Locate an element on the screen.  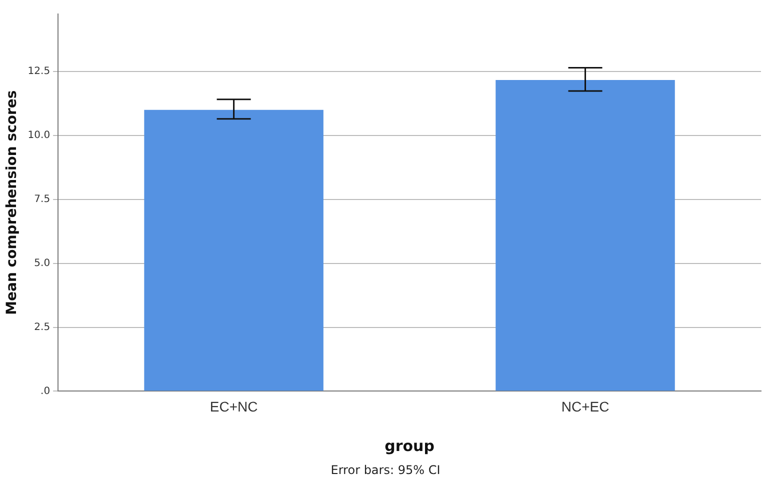
y-axis-title: Mean comprehension scores is located at coordinates (12, 202).